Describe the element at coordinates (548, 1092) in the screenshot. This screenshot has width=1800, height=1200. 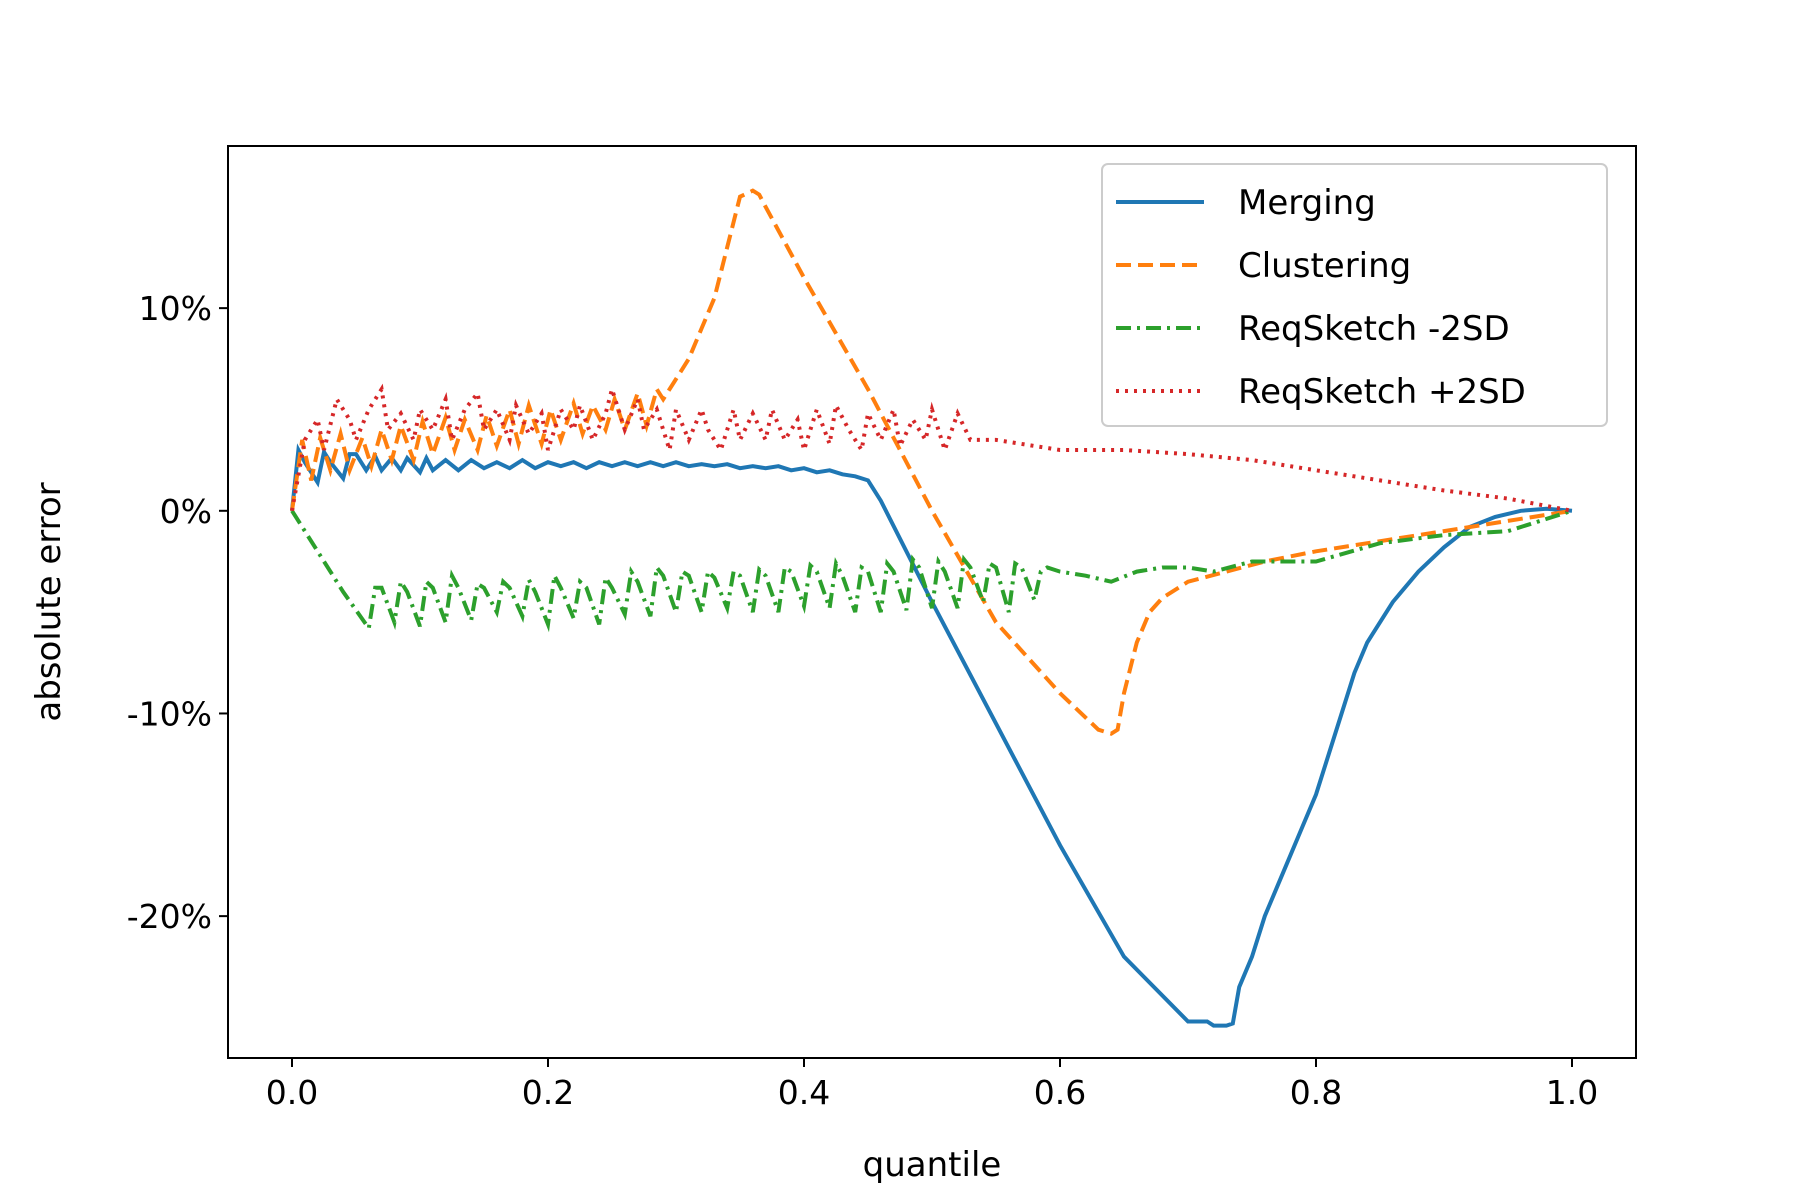
I see `x-tick-label: 0.2` at that location.